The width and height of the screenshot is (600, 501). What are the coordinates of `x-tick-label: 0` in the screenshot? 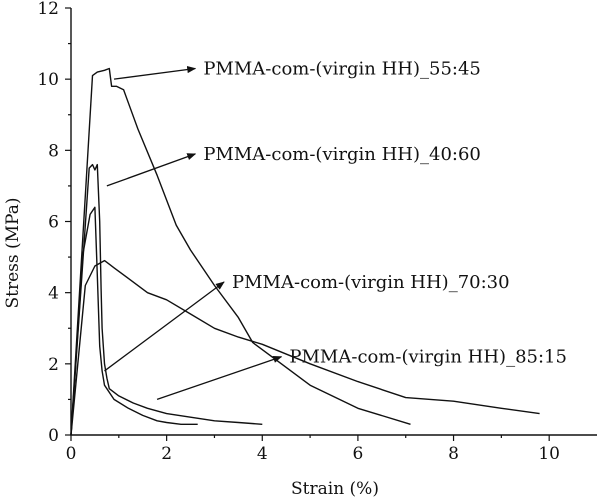 It's located at (71, 454).